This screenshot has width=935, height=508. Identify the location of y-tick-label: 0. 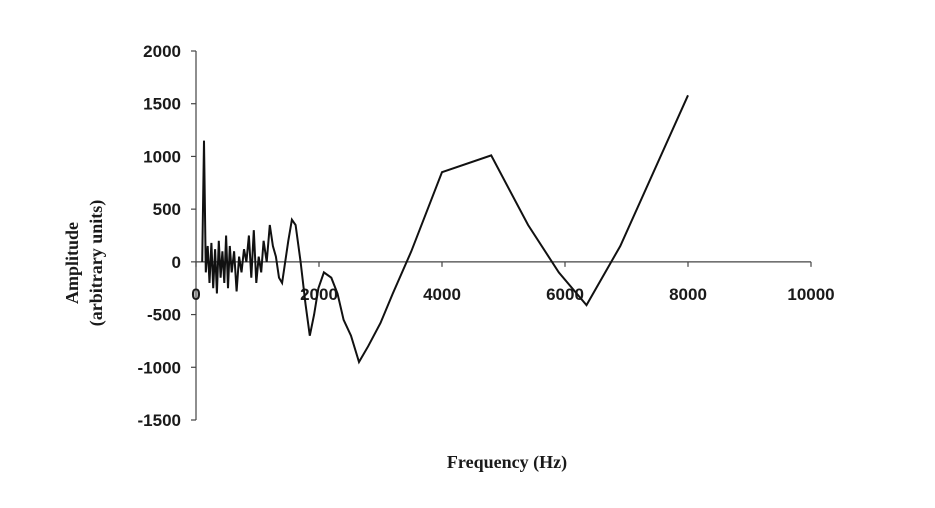
(176, 262).